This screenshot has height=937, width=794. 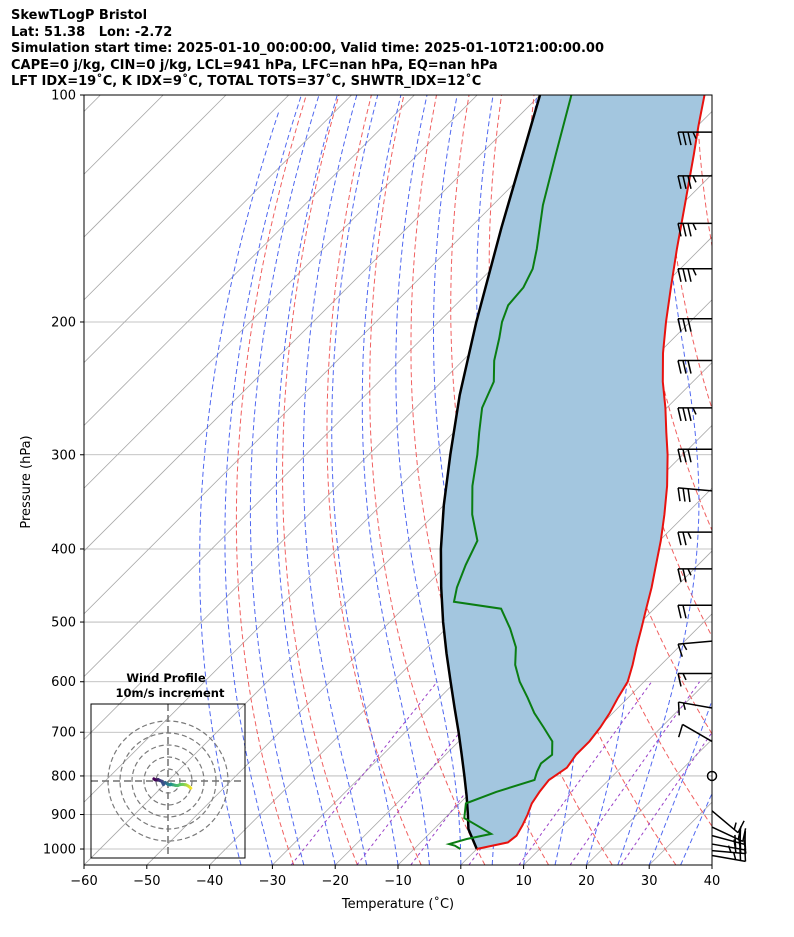 What do you see at coordinates (63, 455) in the screenshot?
I see `y-tick-label: 300` at bounding box center [63, 455].